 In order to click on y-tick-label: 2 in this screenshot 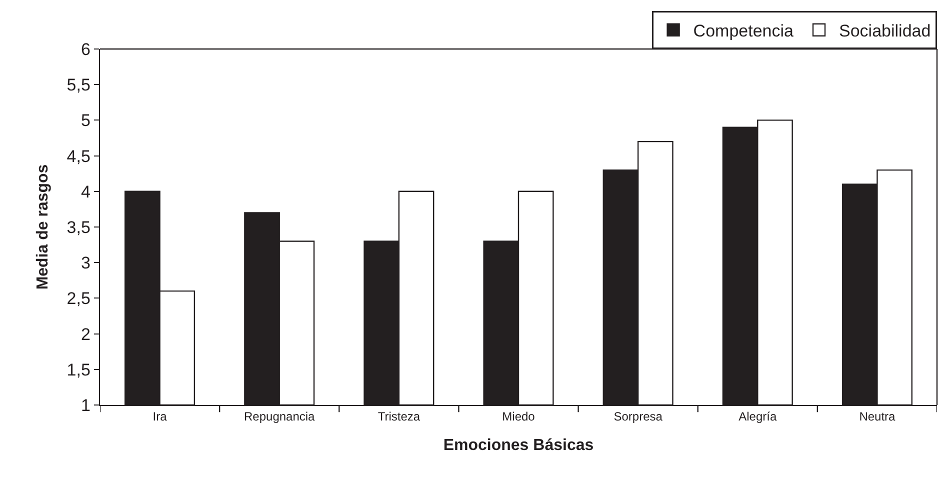, I will do `click(85, 334)`.